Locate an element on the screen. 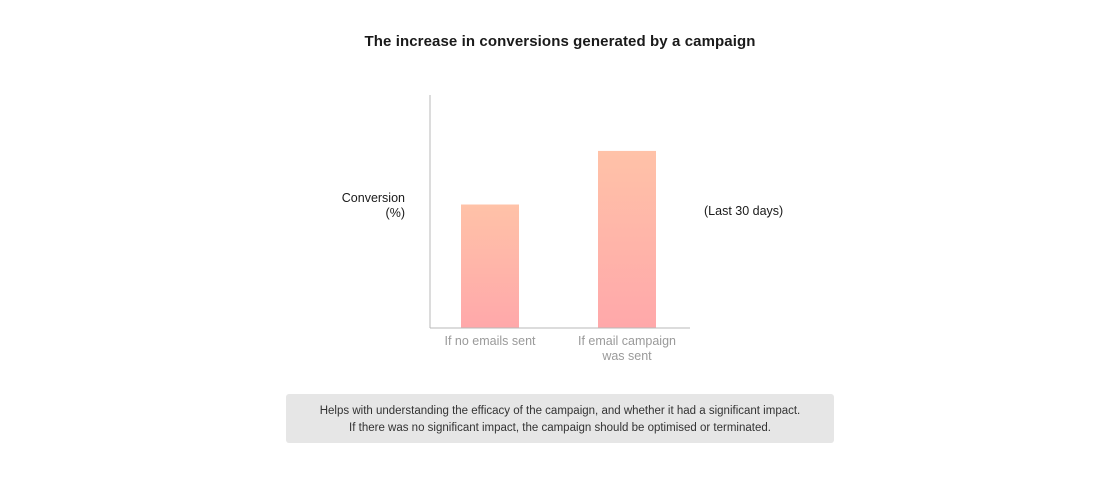 The width and height of the screenshot is (1120, 479). y-axis-label: Conversion (%) is located at coordinates (352, 206).